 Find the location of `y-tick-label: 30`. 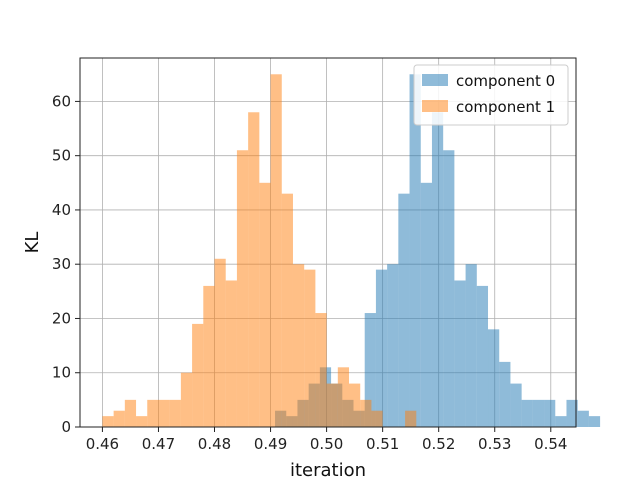

y-tick-label: 30 is located at coordinates (61, 264).